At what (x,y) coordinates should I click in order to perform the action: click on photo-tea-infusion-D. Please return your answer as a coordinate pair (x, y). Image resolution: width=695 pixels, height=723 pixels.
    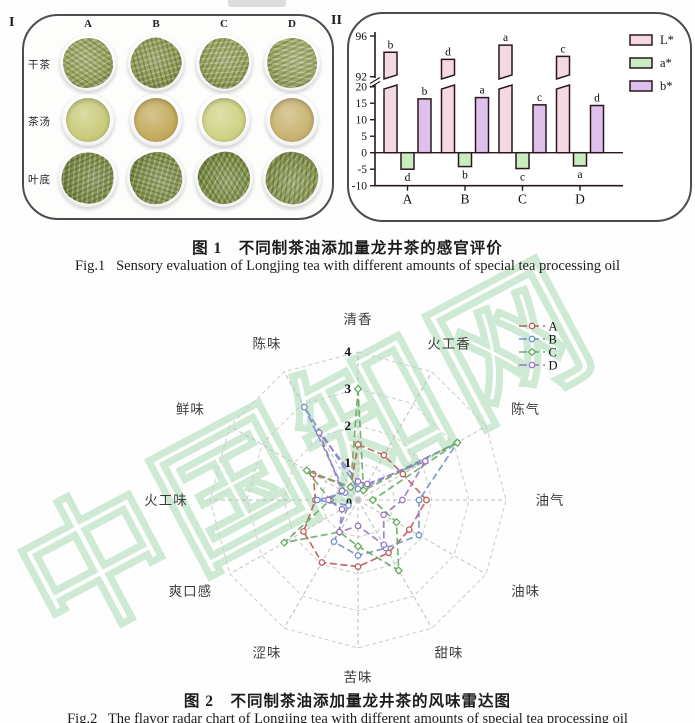
    Looking at the image, I should click on (292, 120).